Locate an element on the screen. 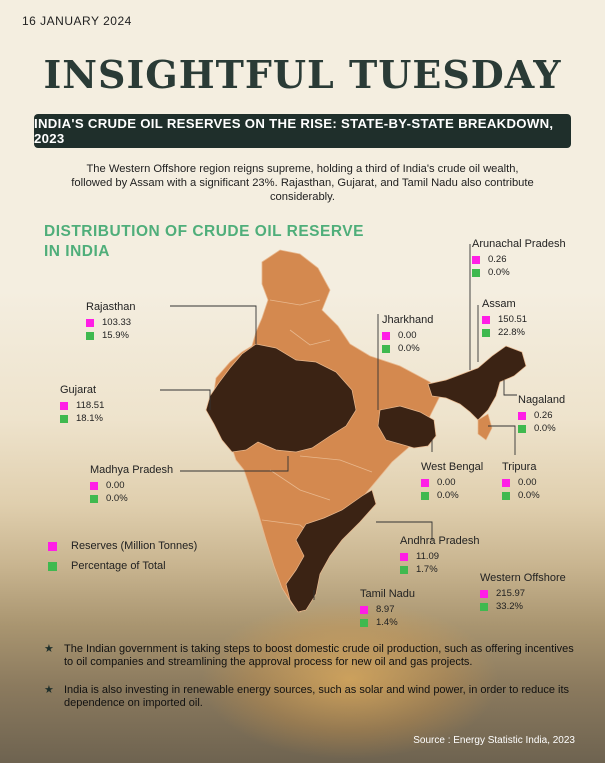 The image size is (605, 763). state-reserve: 8.97 is located at coordinates (385, 609).